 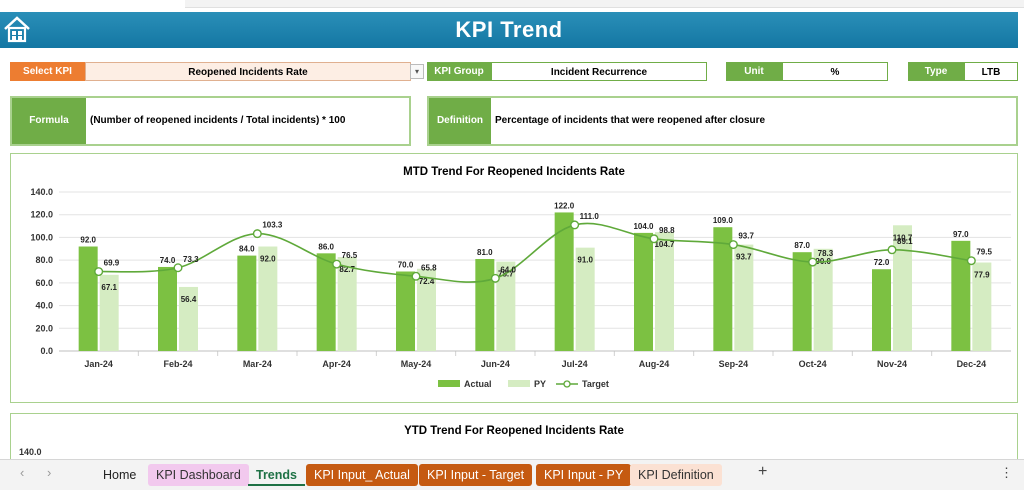 I want to click on formula-label: Formula, so click(x=49, y=121).